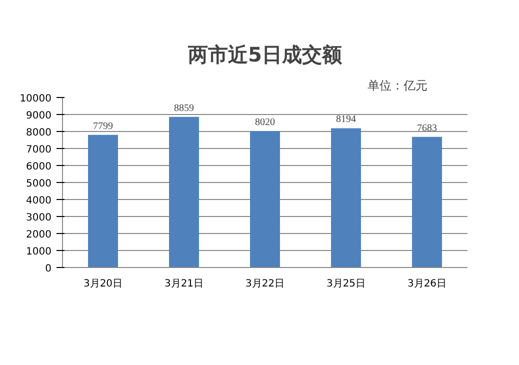  I want to click on text: 单位：亿元, so click(398, 85).